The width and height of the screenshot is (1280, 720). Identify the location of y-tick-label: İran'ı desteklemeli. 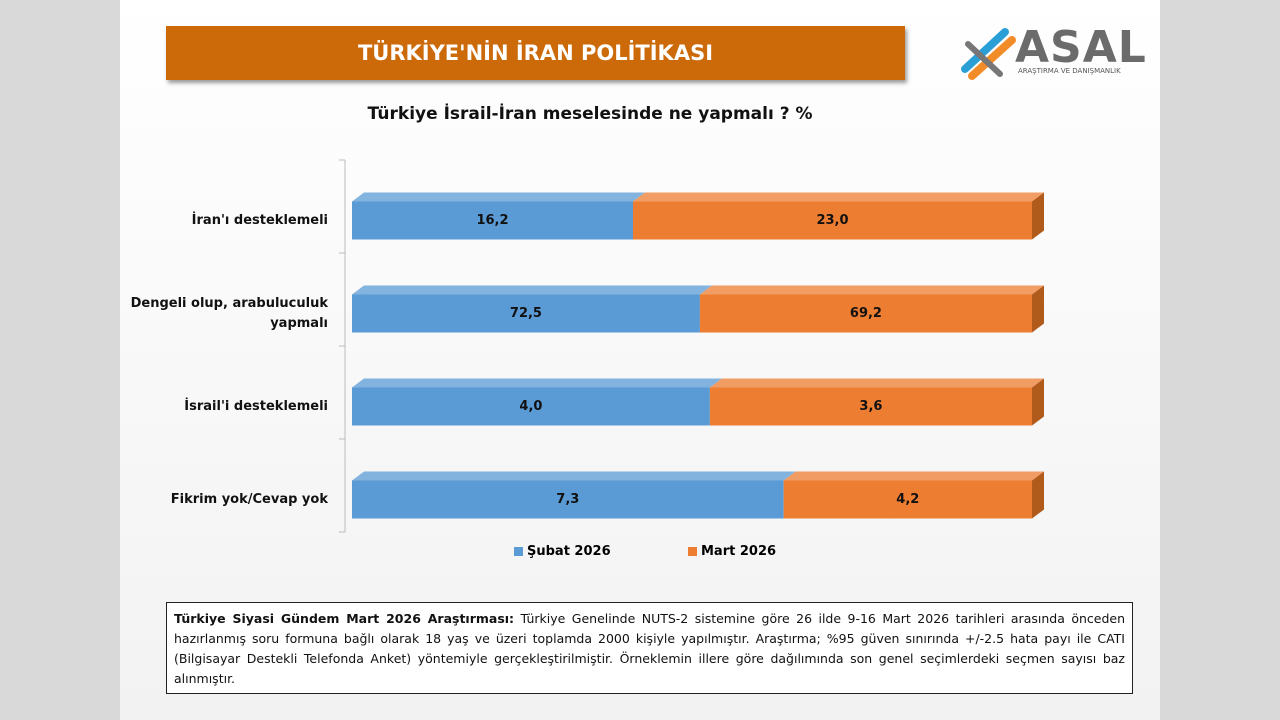
(259, 220).